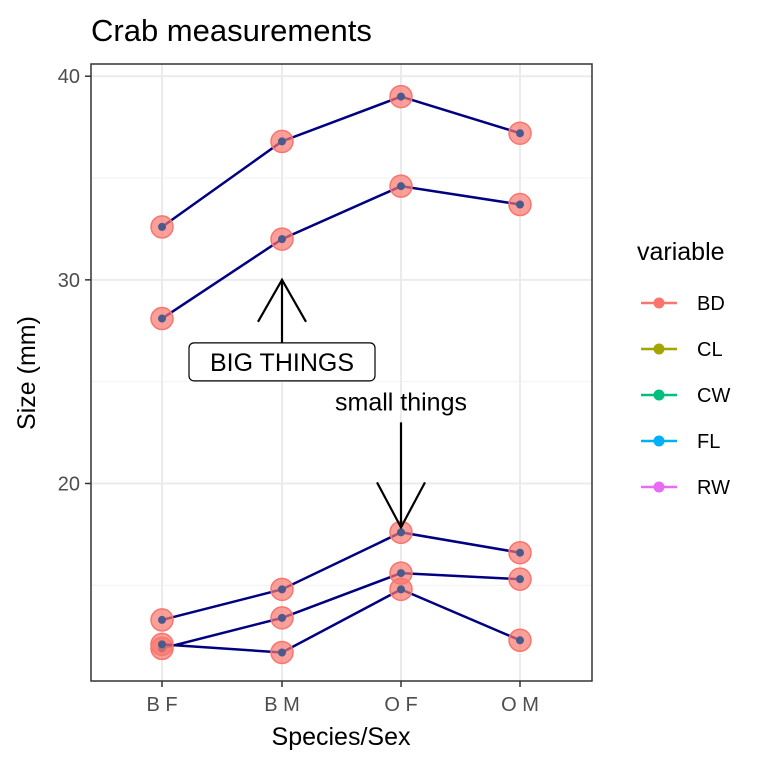 This screenshot has height=768, width=768. I want to click on legend-key-fl, so click(659, 441).